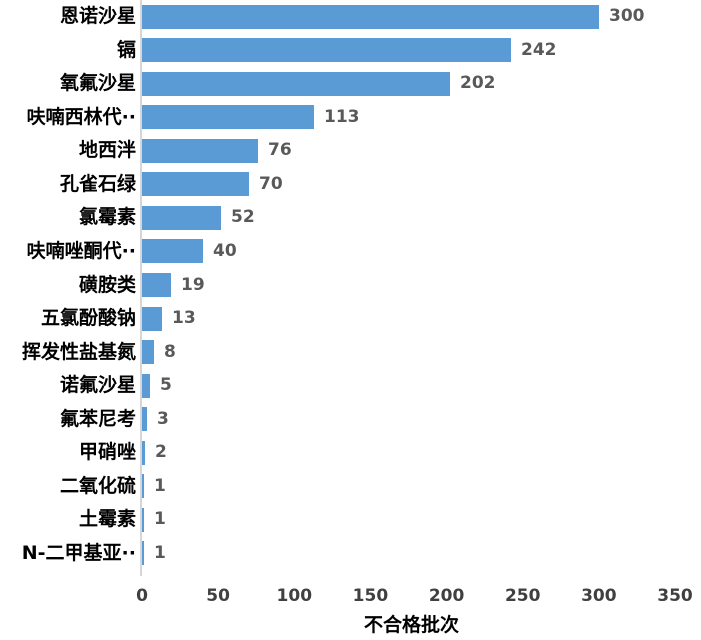 This screenshot has width=701, height=640. Describe the element at coordinates (599, 596) in the screenshot. I see `x-tick-label: 300` at that location.